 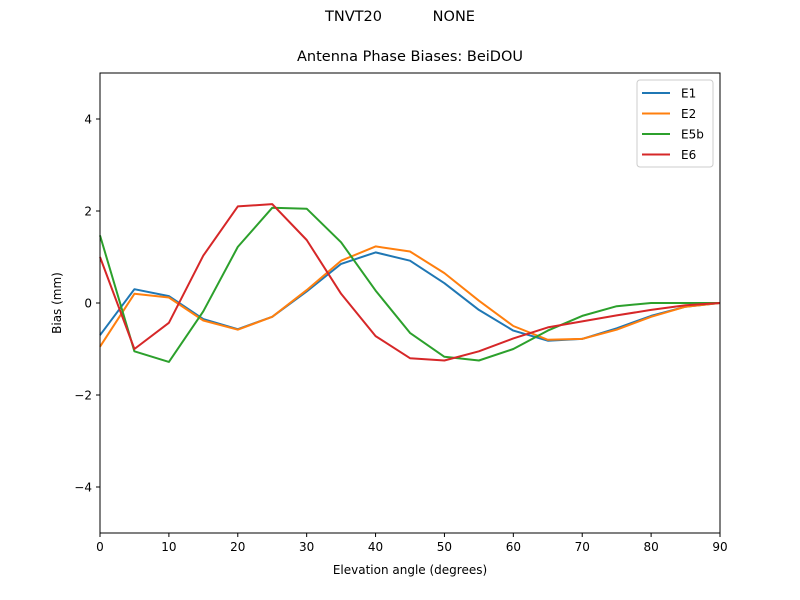 I want to click on x-tick-label: 30, so click(x=306, y=547).